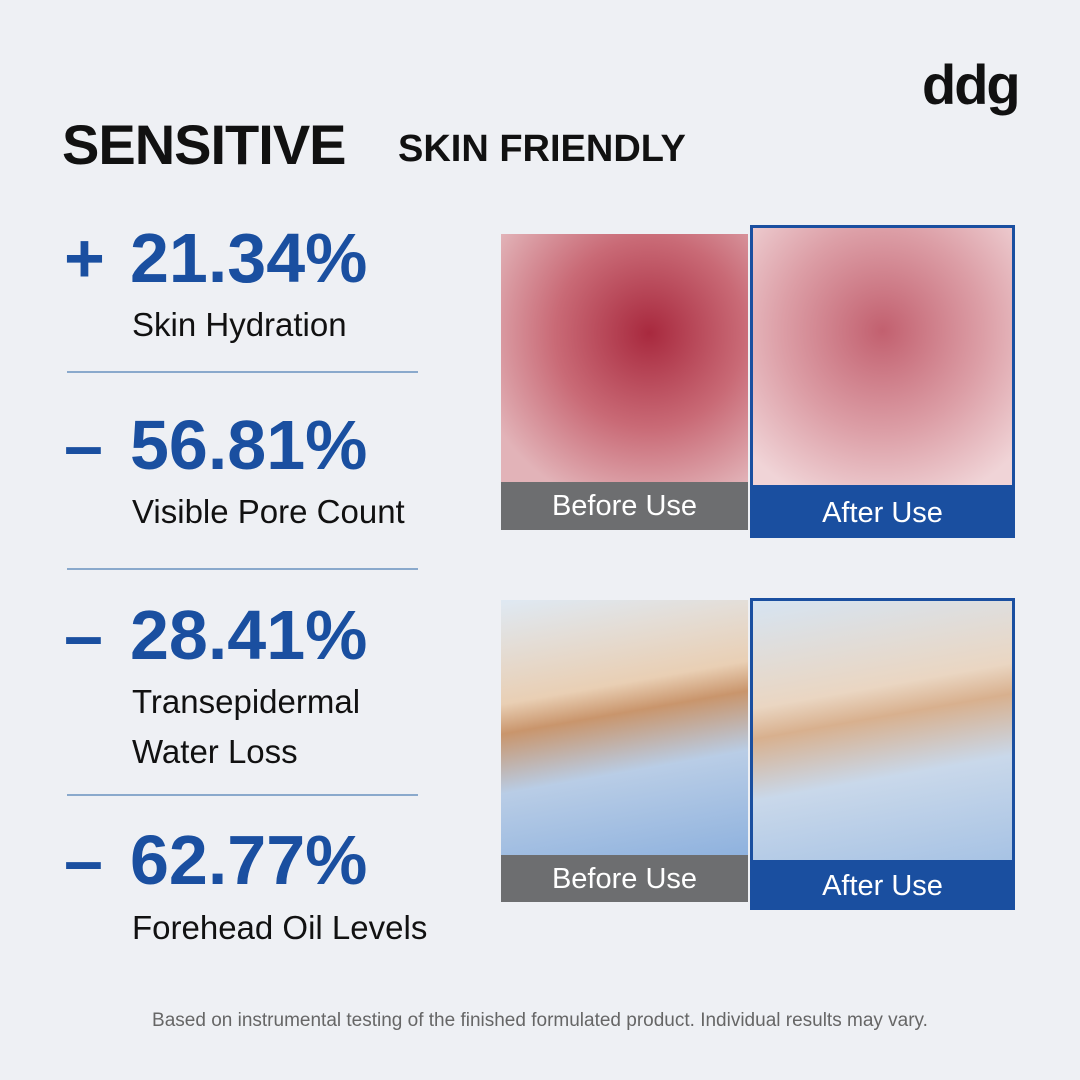  Describe the element at coordinates (215, 751) in the screenshot. I see `stat-label: Water Loss` at that location.